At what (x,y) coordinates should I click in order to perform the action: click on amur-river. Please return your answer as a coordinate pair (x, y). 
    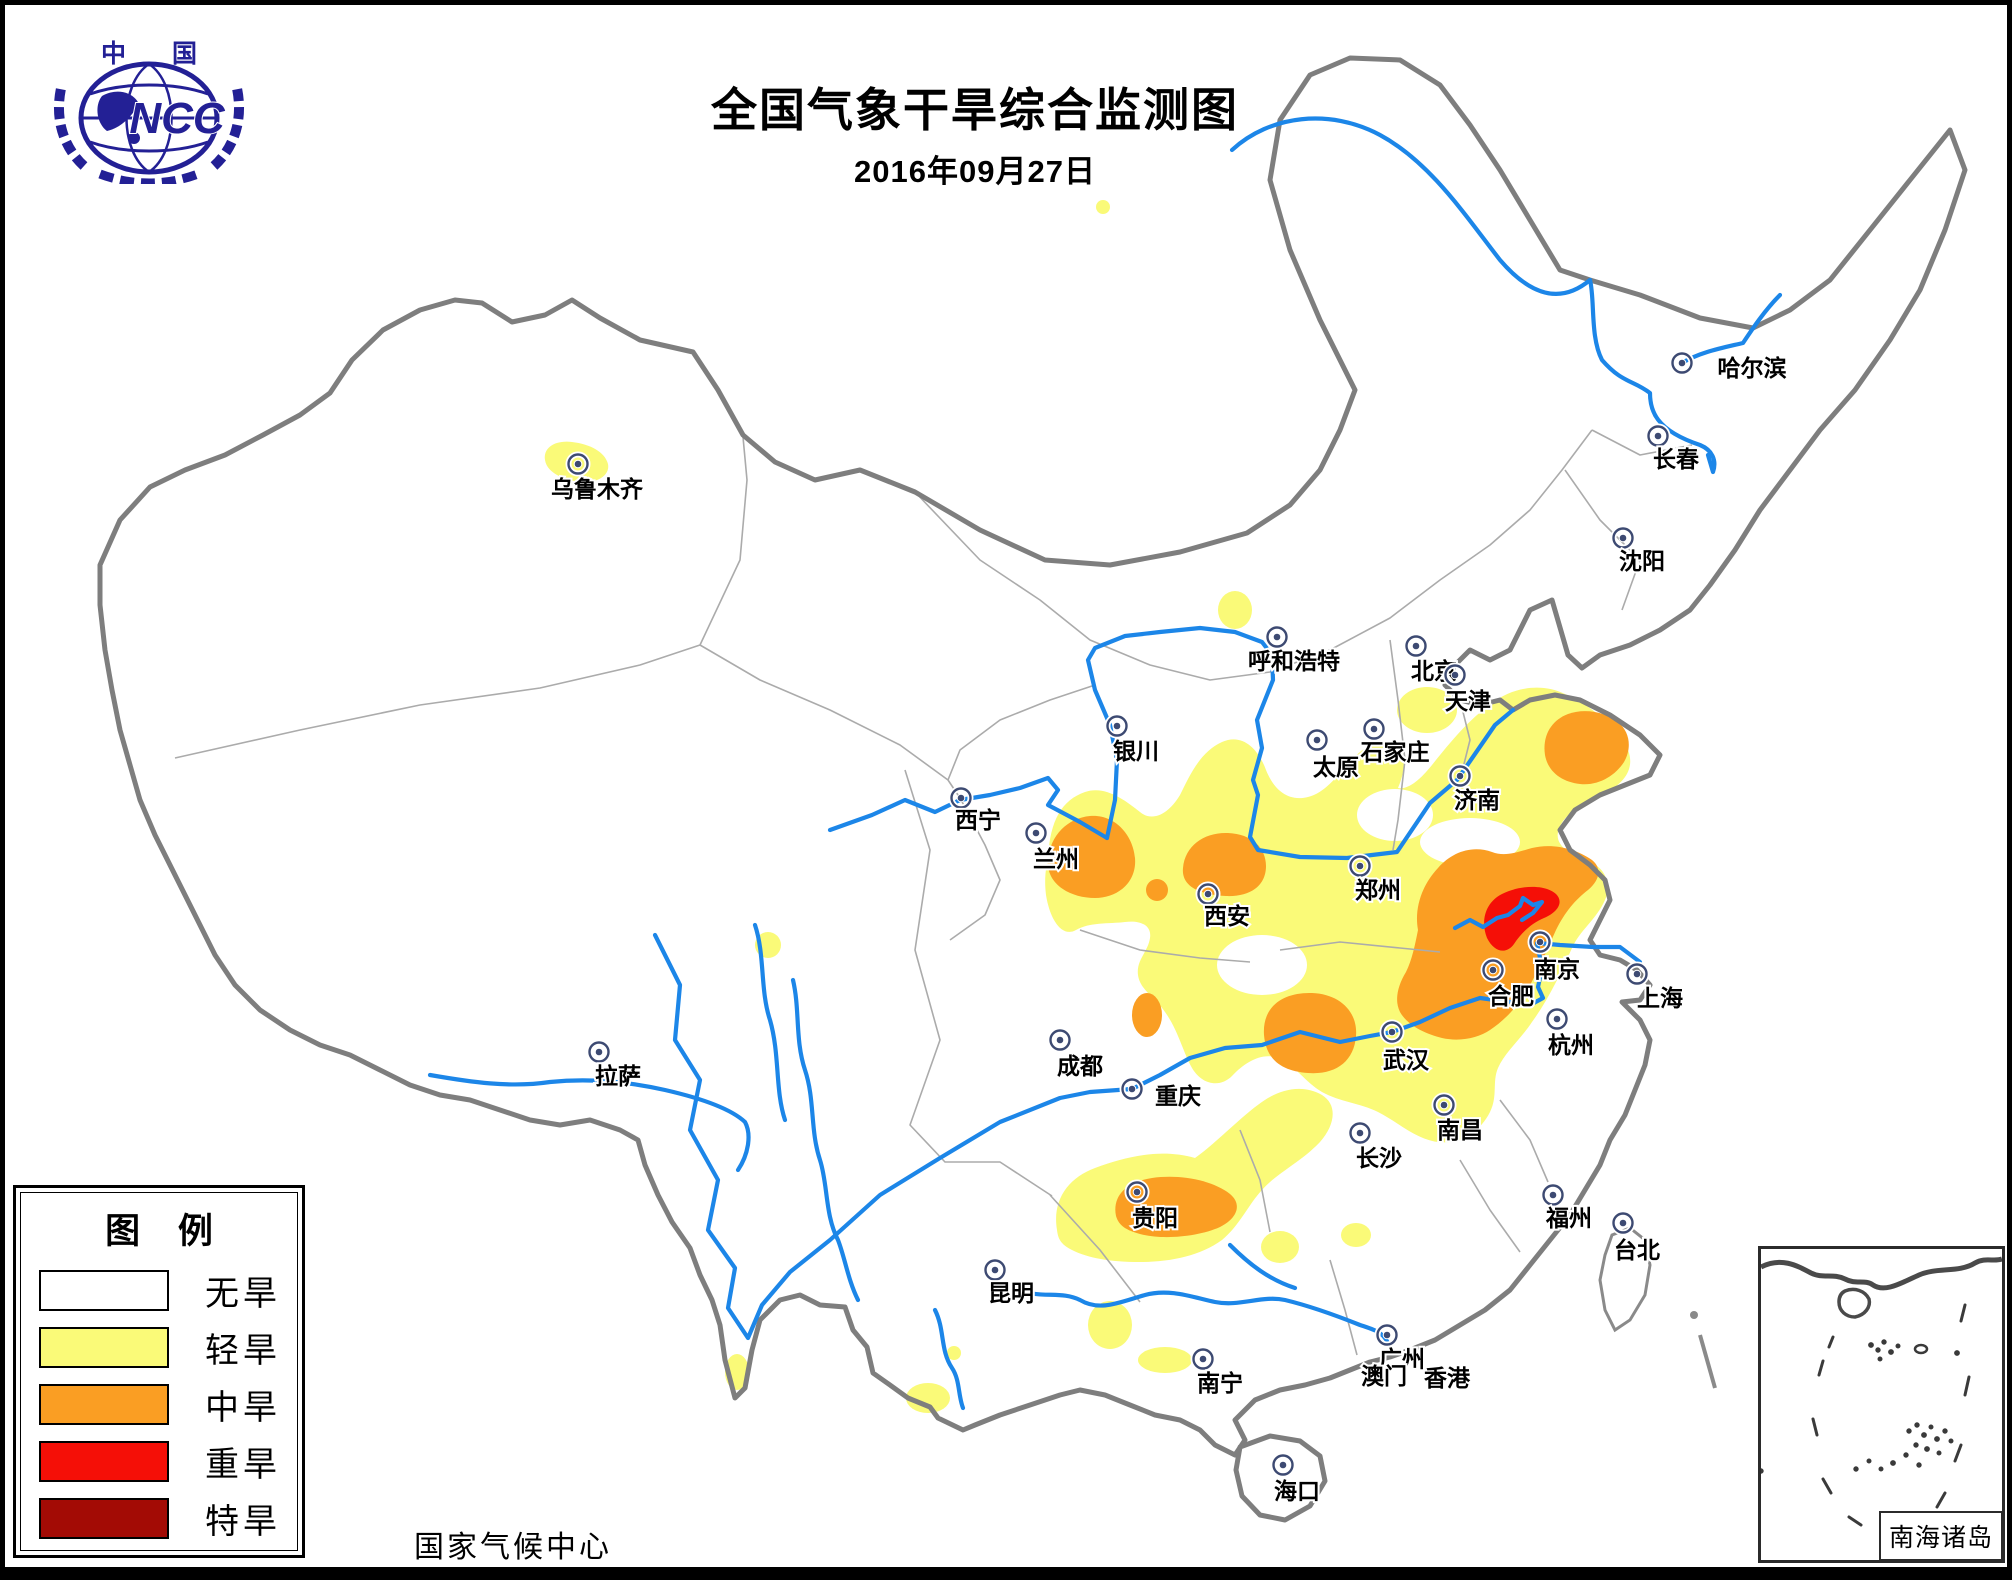
    Looking at the image, I should click on (1411, 206).